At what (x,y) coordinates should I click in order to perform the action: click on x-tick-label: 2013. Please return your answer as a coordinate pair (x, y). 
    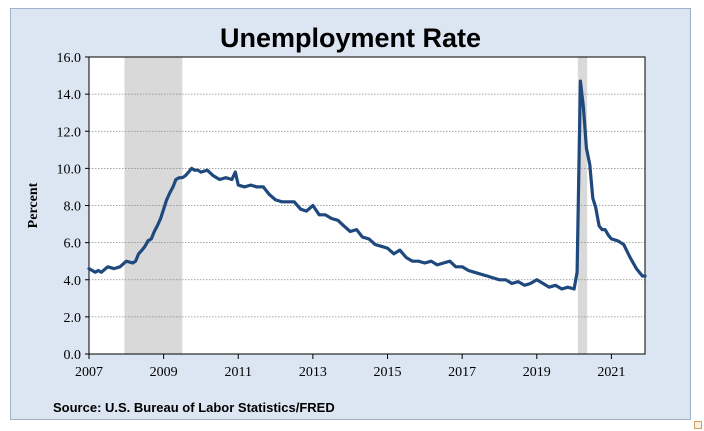
    Looking at the image, I should click on (313, 372).